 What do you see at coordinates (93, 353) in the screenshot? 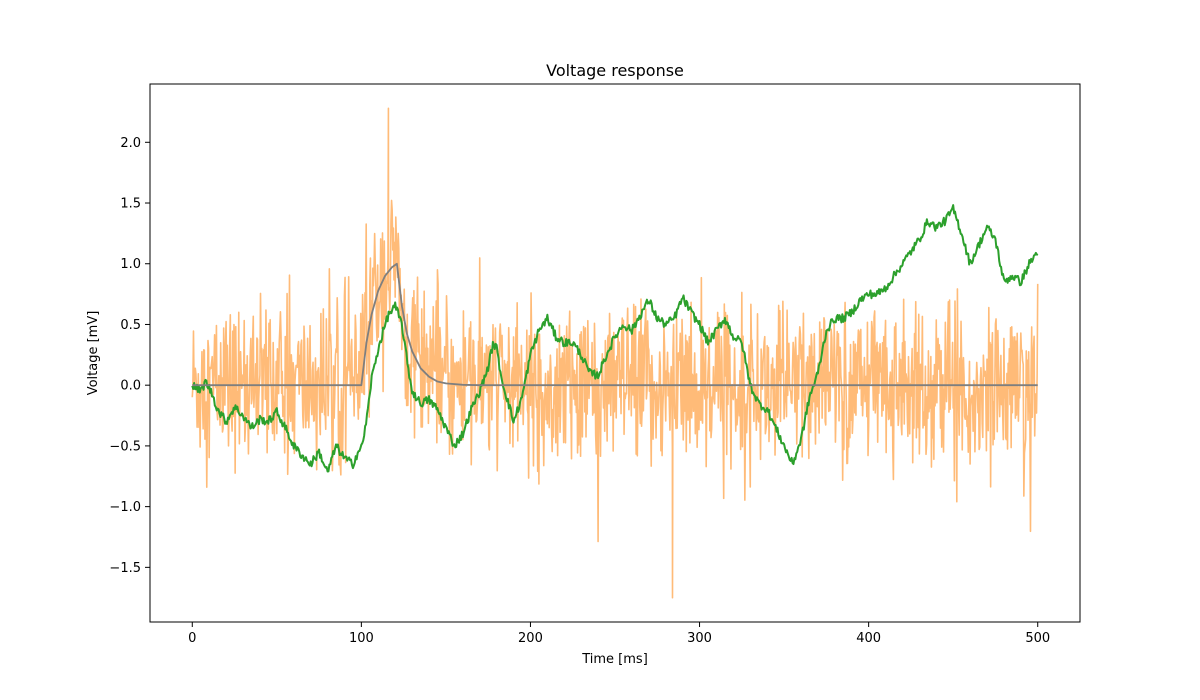
I see `y-axis-label: Voltage [mV]` at bounding box center [93, 353].